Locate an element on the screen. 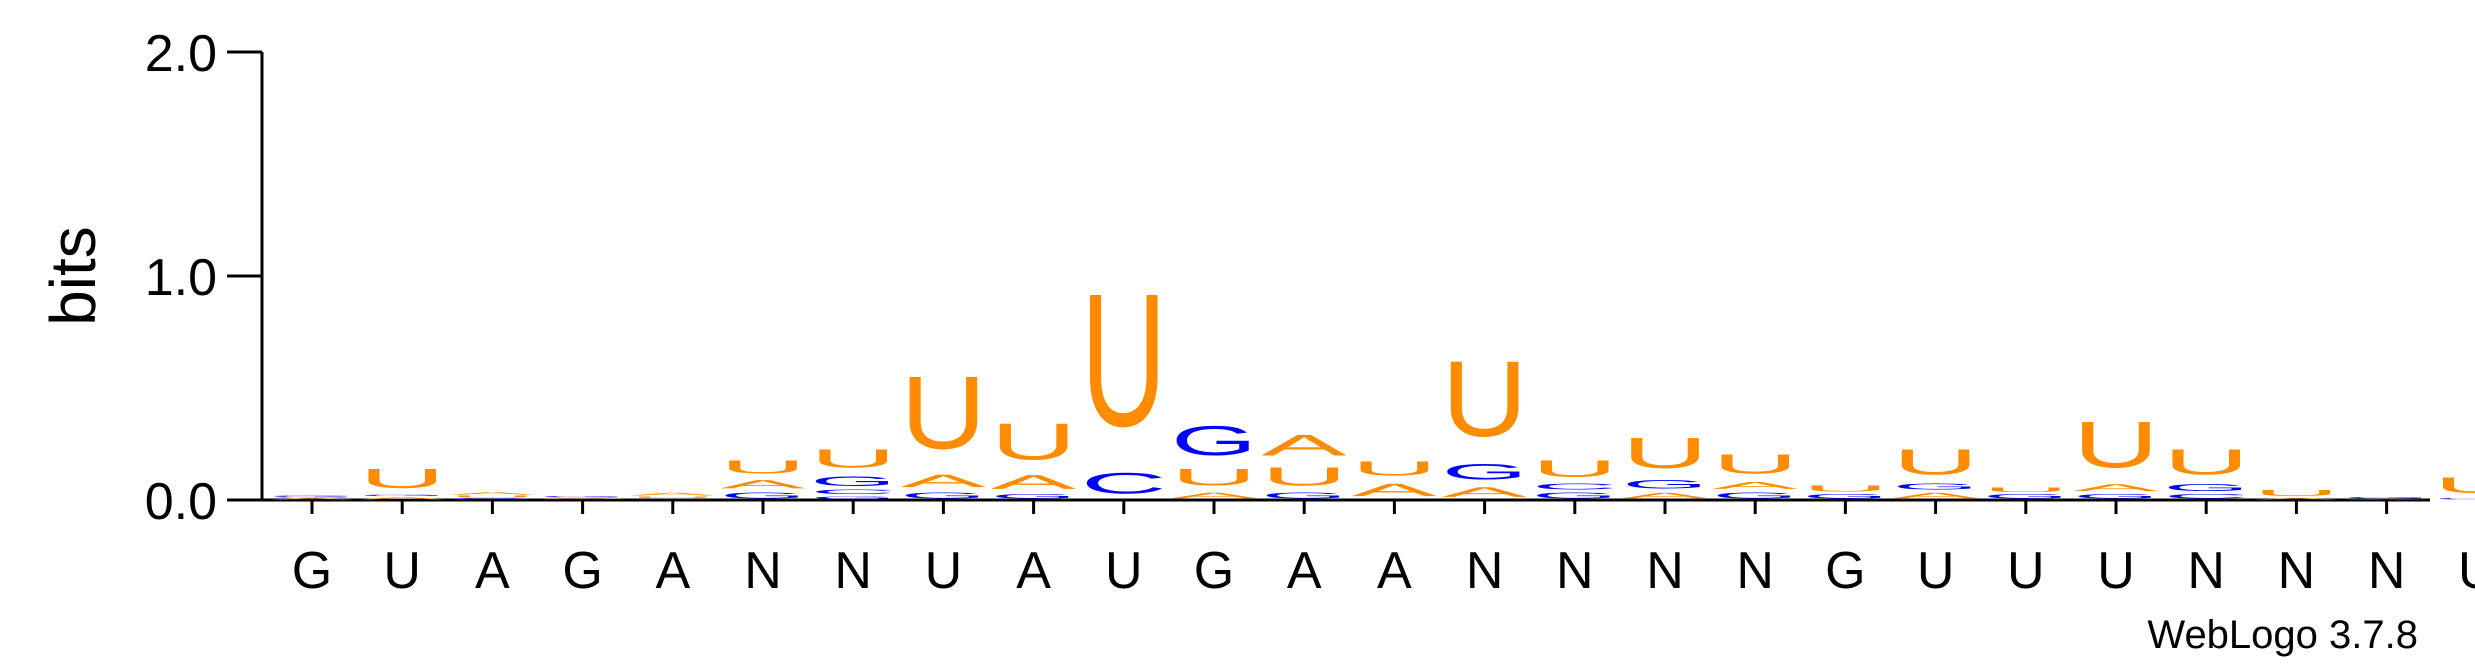  stack-24: AG is located at coordinates (2387, 498).